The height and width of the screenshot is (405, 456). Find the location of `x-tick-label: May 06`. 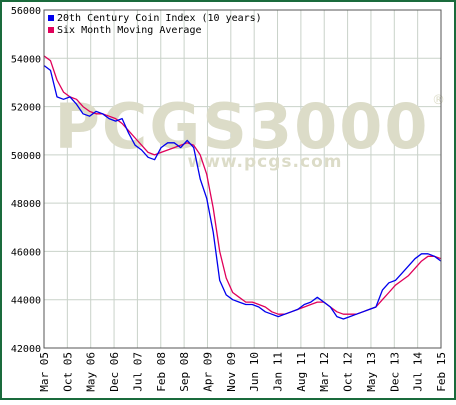

x-tick-label: May 06 is located at coordinates (91, 372).